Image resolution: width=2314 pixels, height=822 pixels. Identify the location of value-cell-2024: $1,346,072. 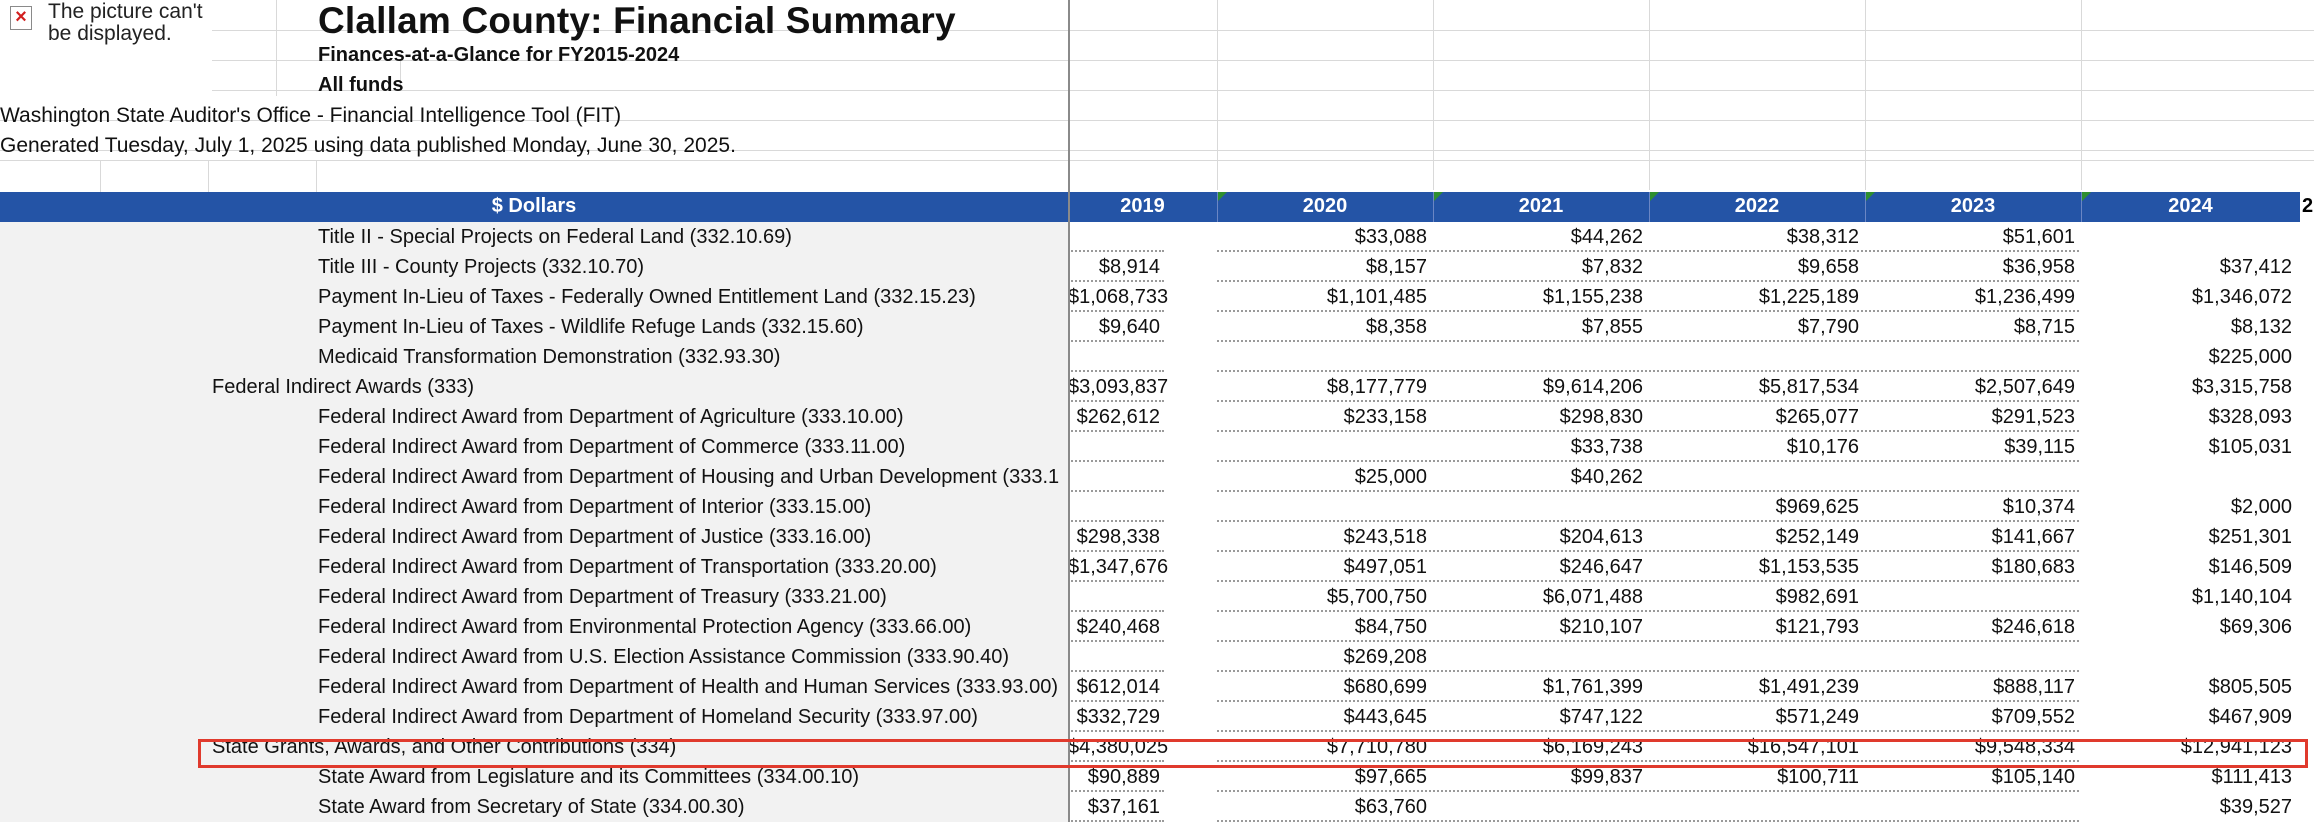
(2241, 297).